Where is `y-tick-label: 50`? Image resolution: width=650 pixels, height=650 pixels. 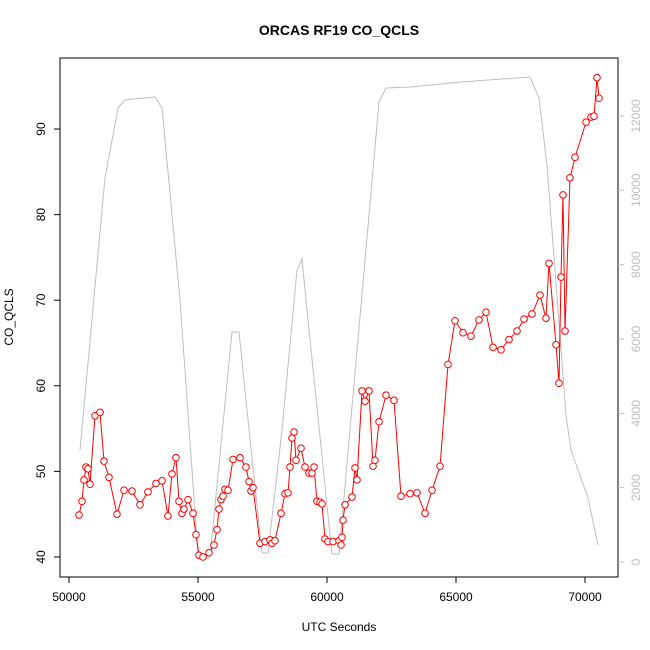 y-tick-label: 50 is located at coordinates (41, 471).